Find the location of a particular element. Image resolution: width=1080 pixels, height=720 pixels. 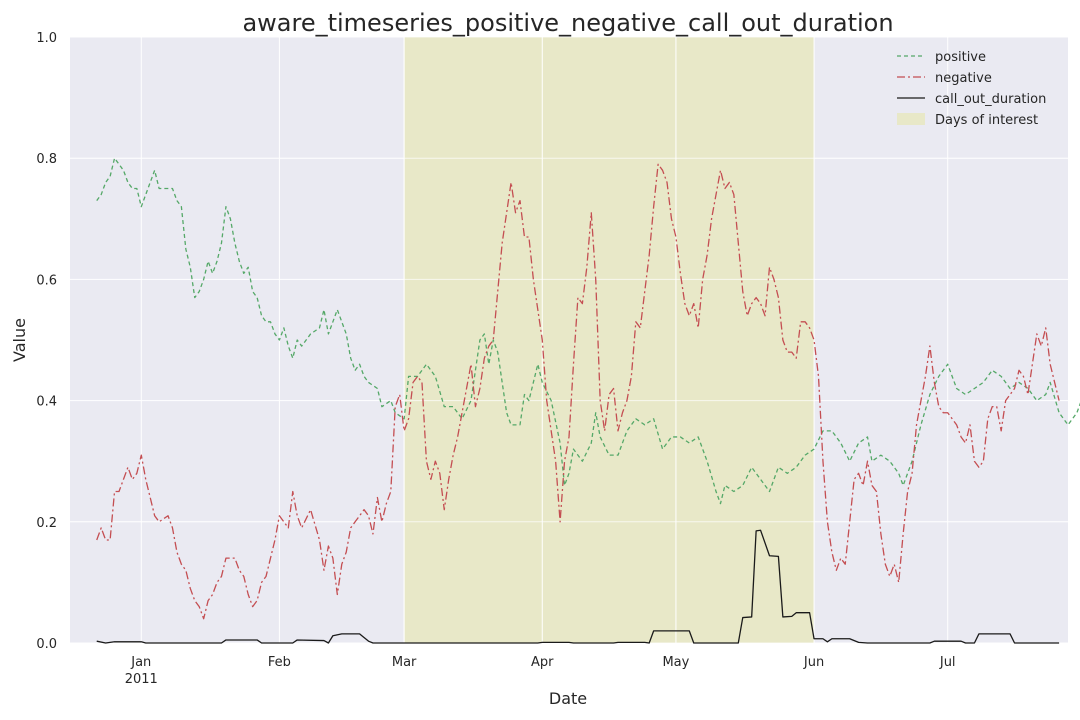

x-tick-label: Jul is located at coordinates (947, 662).